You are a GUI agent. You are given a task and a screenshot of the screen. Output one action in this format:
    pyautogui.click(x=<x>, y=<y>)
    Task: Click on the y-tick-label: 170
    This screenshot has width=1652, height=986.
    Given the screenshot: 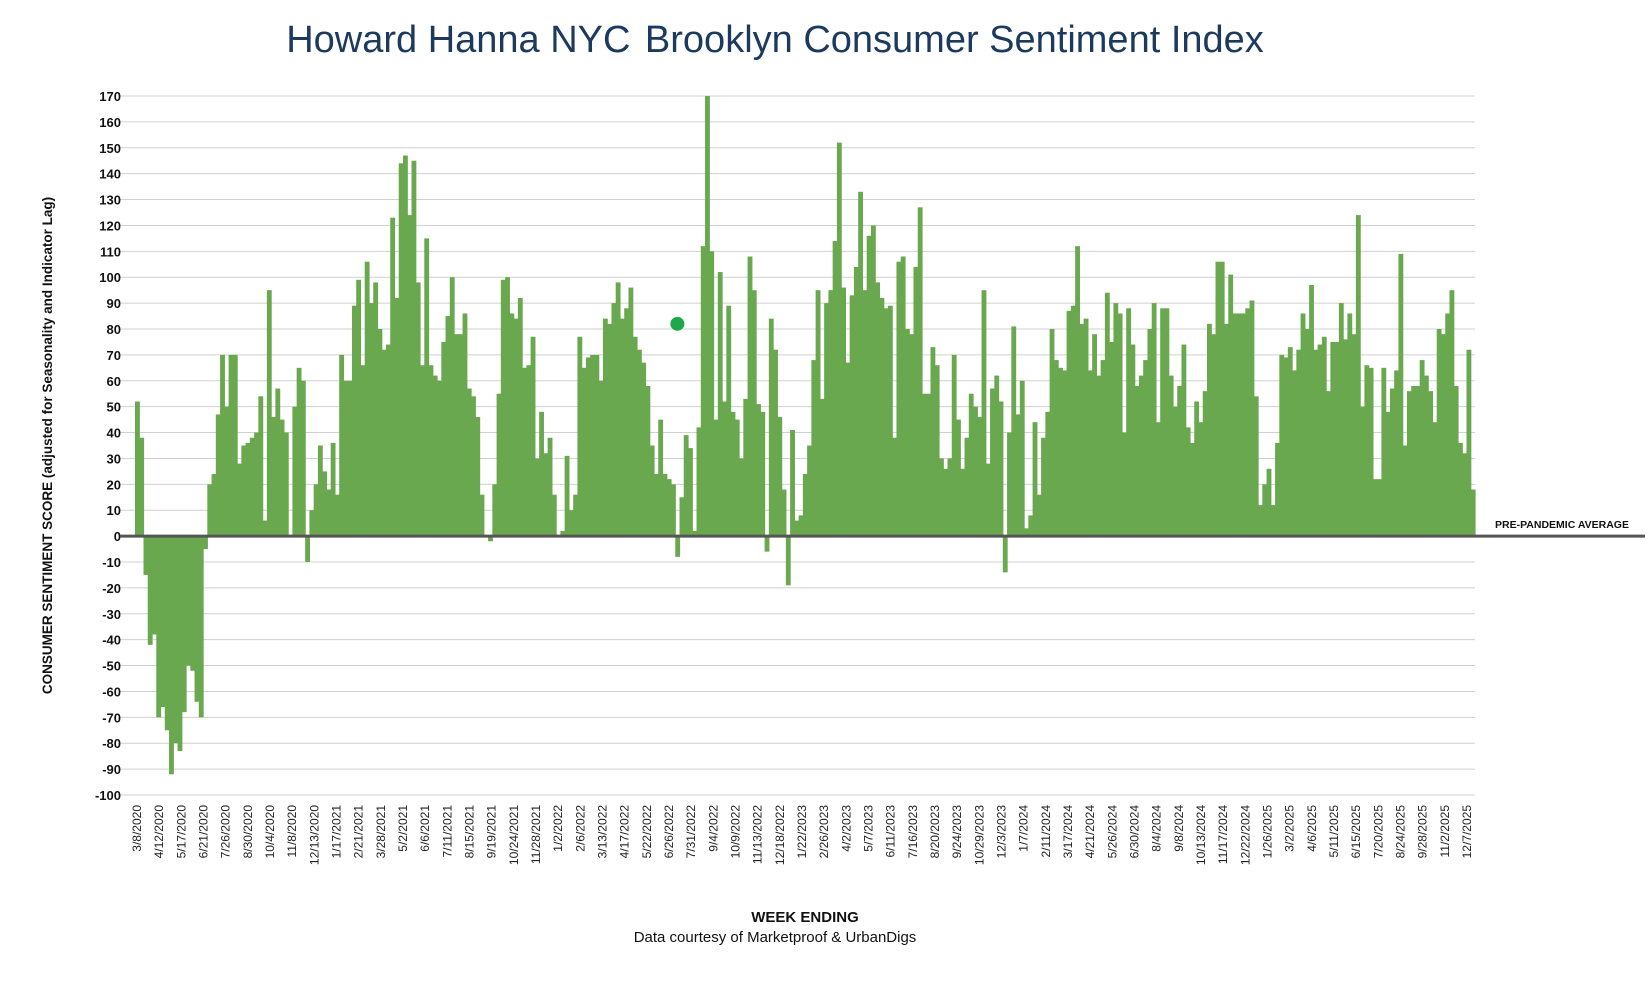 What is the action you would take?
    pyautogui.click(x=110, y=96)
    